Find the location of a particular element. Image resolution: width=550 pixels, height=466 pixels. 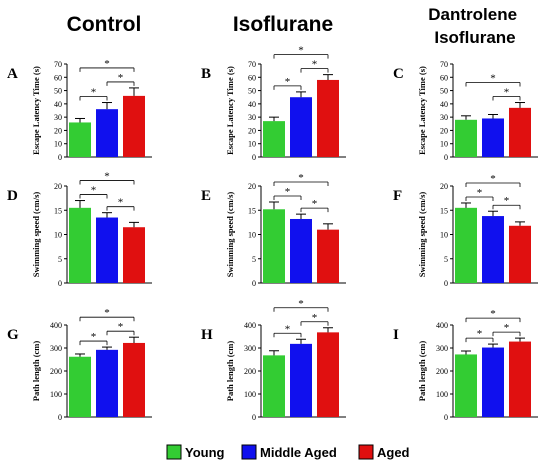

y-axis-label: Swimming speed (cm/s) is located at coordinates (36, 235).